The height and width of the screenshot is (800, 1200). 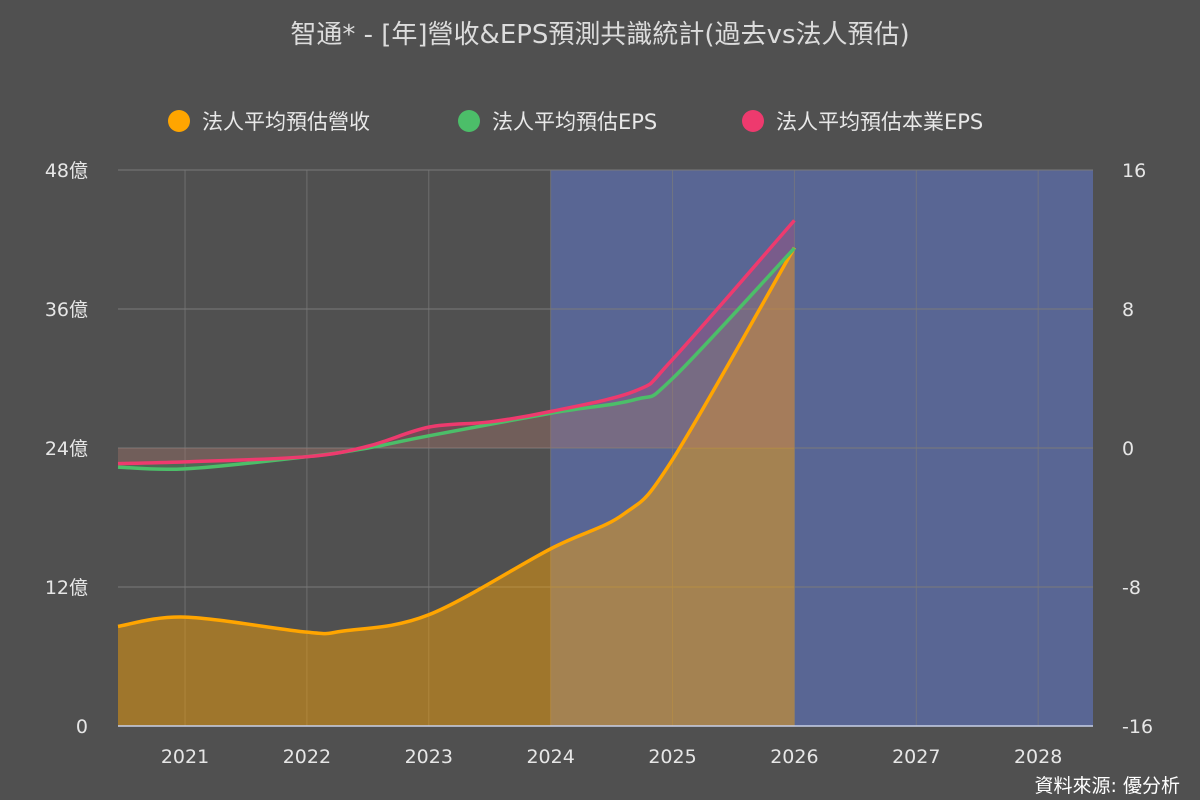 I want to click on x-tick-label: 2023, so click(x=429, y=757).